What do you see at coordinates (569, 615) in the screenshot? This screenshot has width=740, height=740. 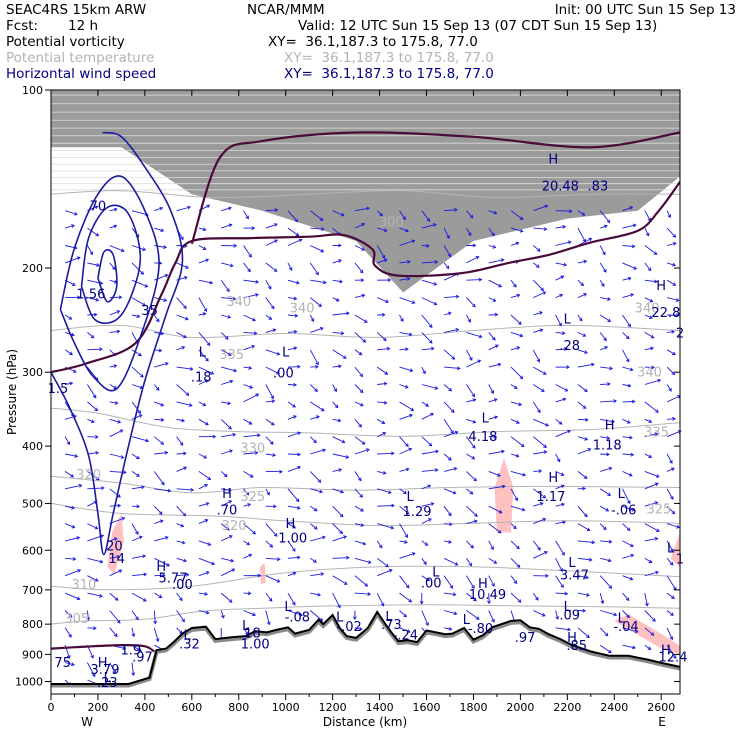 I see `contour-label-68: .09` at bounding box center [569, 615].